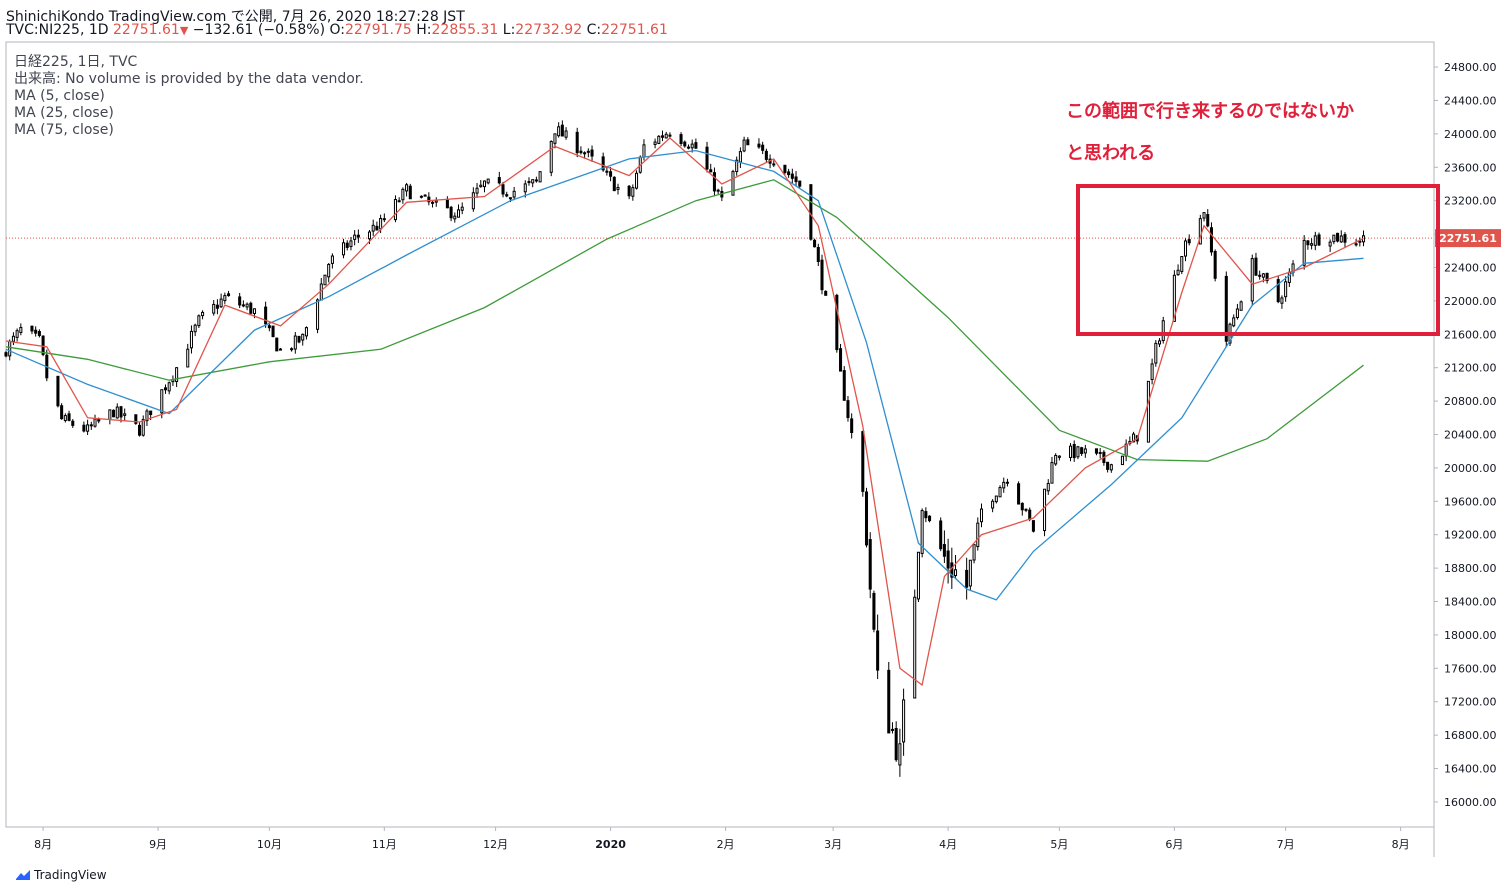 Image resolution: width=1508 pixels, height=895 pixels. I want to click on low-label: L:, so click(509, 30).